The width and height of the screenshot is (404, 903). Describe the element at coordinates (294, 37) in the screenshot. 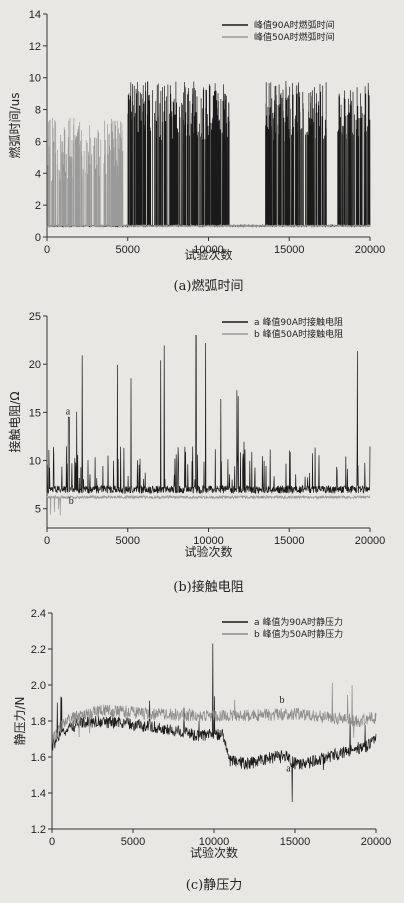

I see `legend-label-2: 峰值50A时燃弧时间` at that location.